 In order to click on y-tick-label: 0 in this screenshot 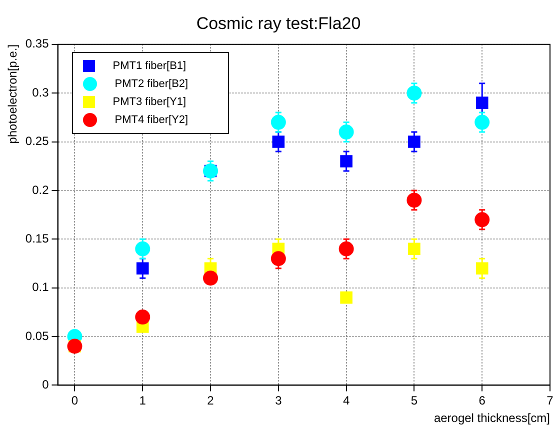, I will do `click(46, 385)`.